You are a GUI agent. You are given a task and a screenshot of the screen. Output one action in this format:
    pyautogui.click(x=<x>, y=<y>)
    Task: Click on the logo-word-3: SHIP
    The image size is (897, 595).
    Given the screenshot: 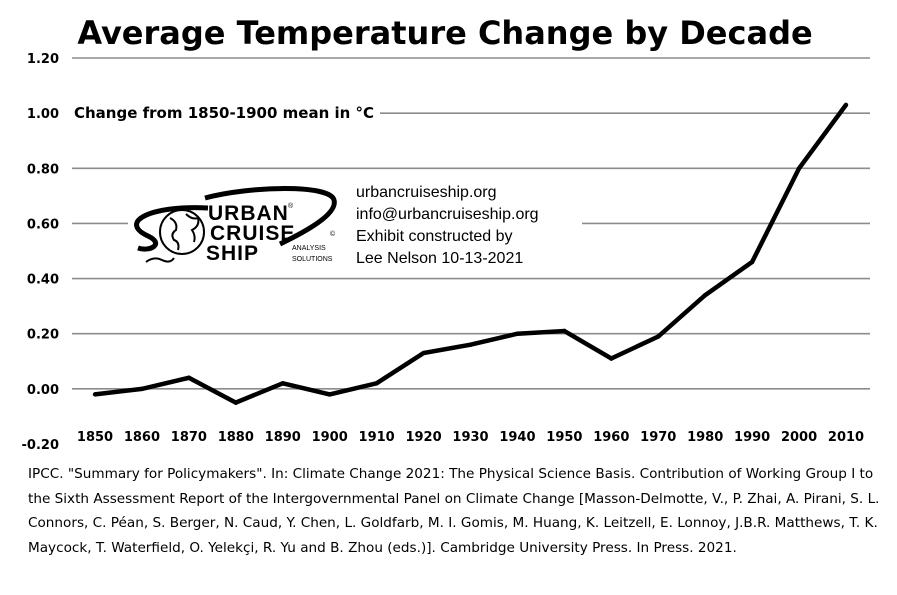 What is the action you would take?
    pyautogui.click(x=232, y=253)
    